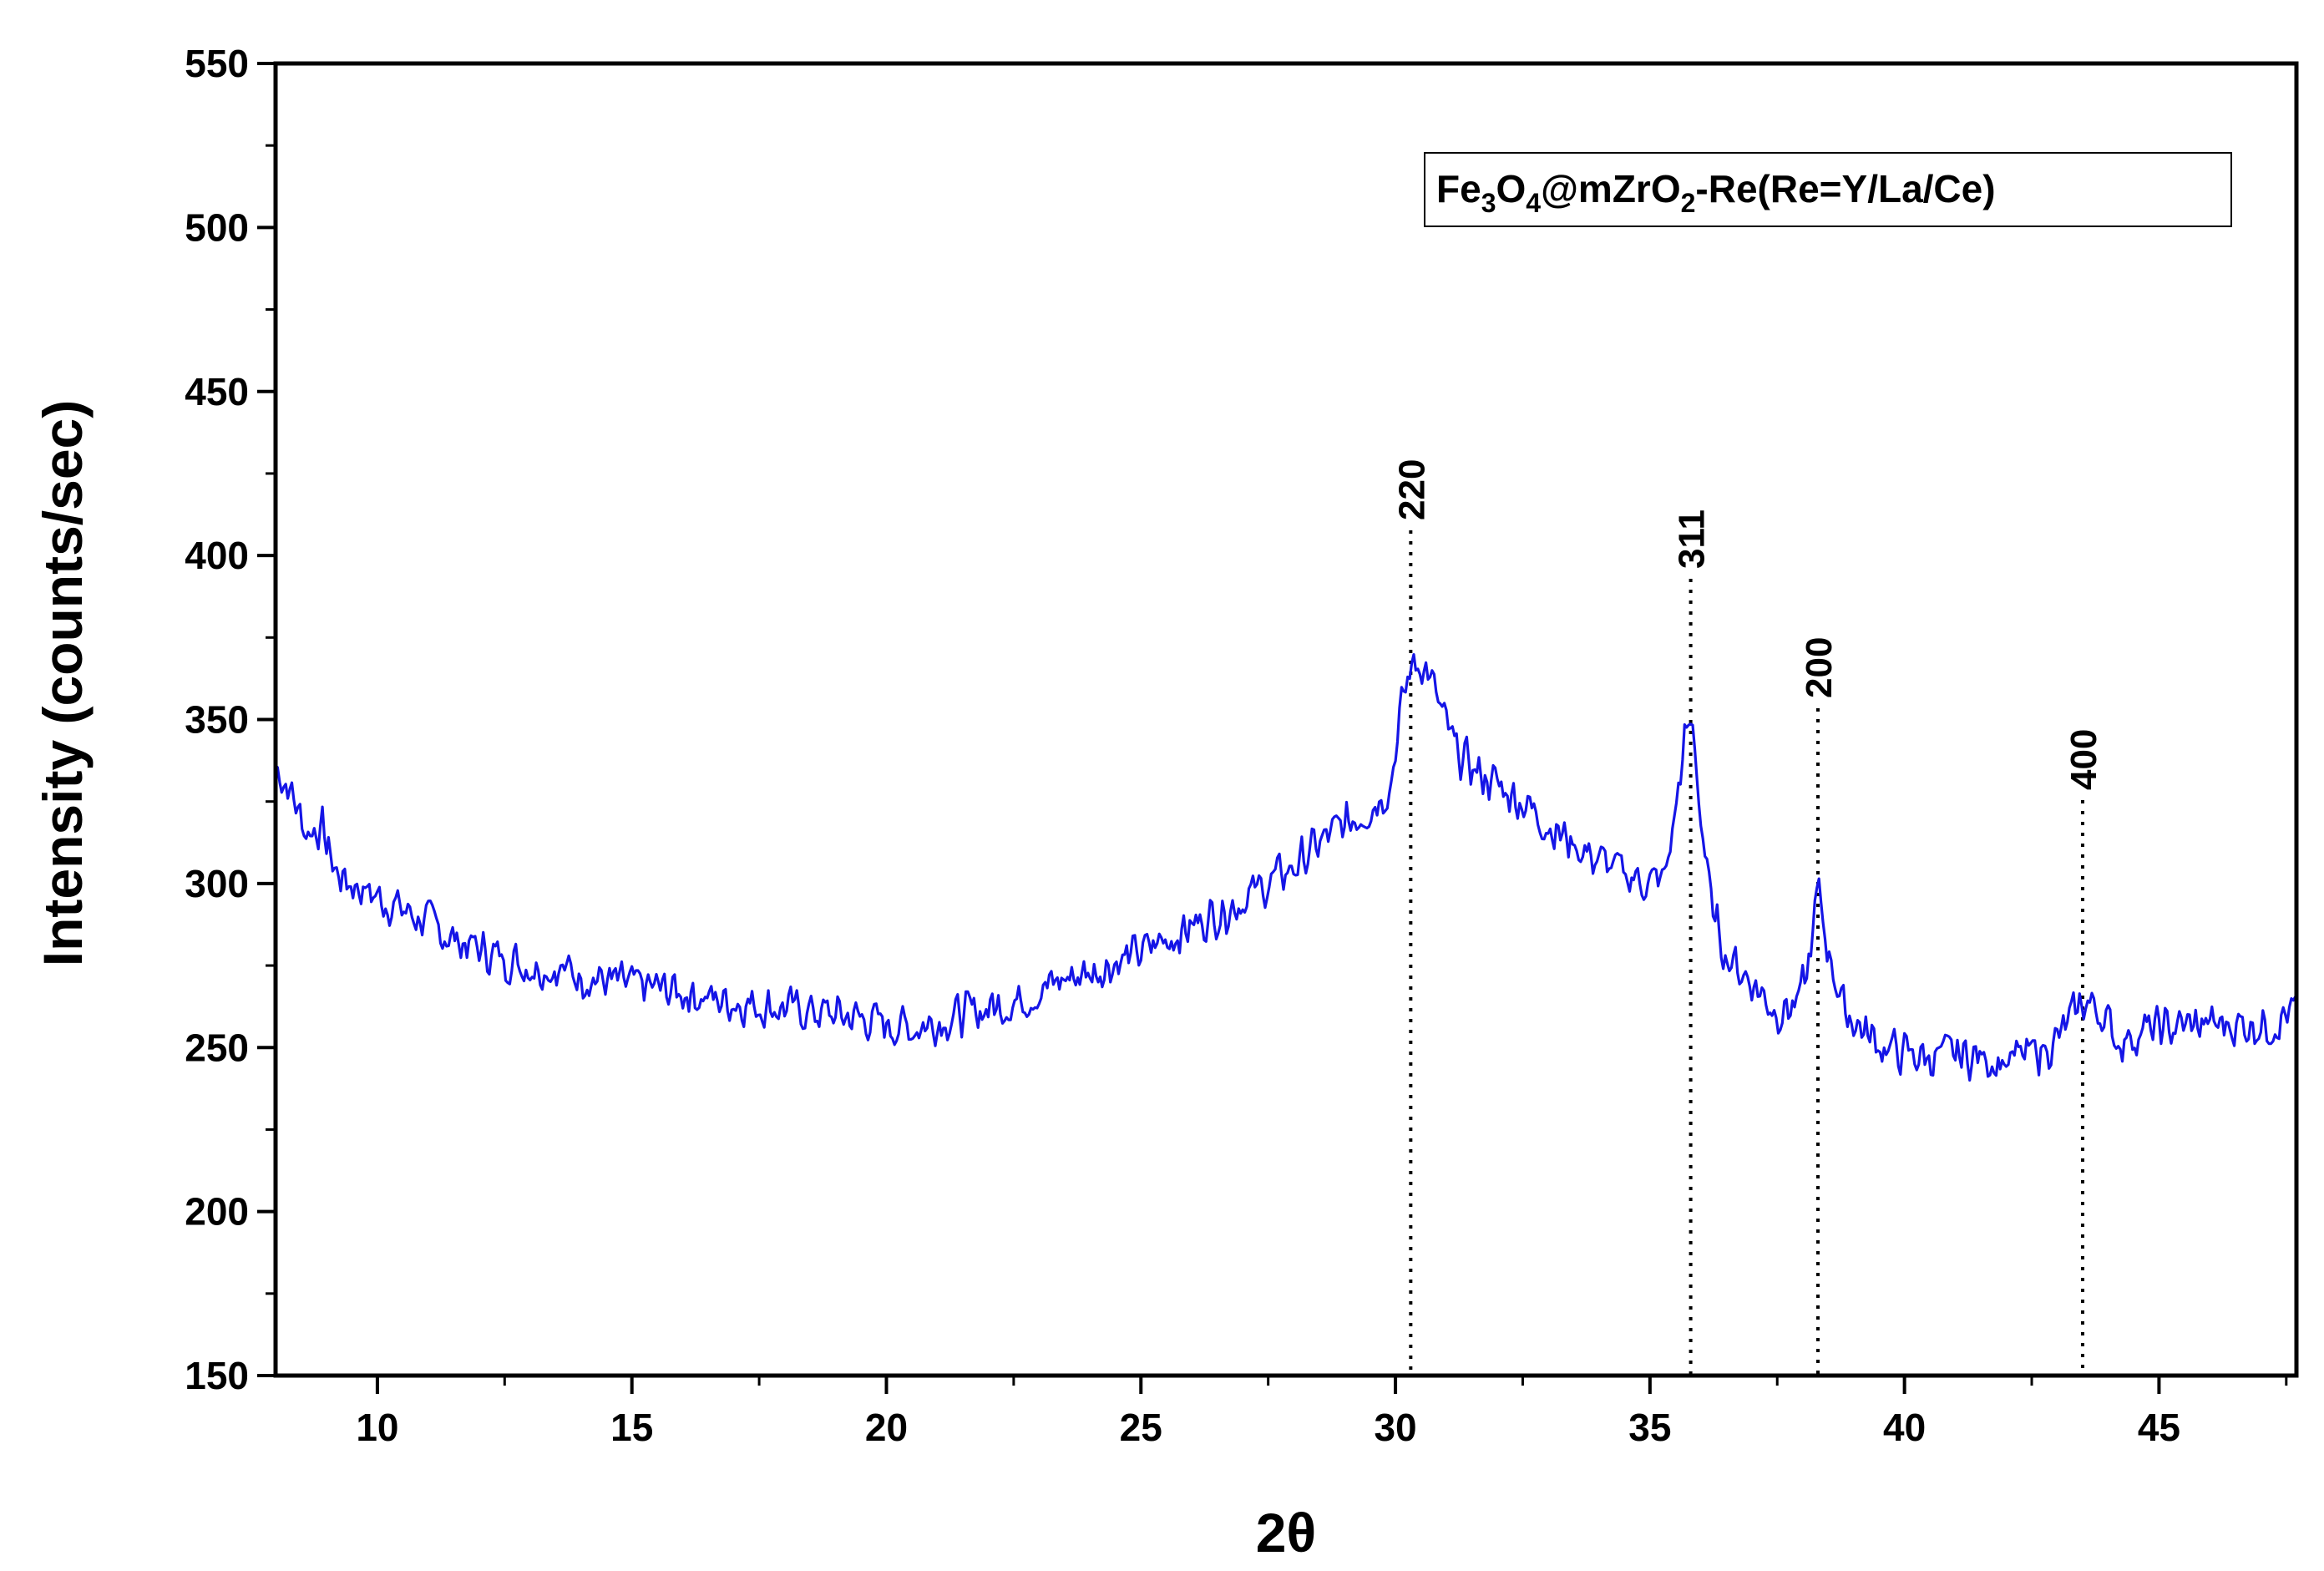 Image resolution: width=2324 pixels, height=1571 pixels. What do you see at coordinates (217, 883) in the screenshot?
I see `y-tick-label: 300` at bounding box center [217, 883].